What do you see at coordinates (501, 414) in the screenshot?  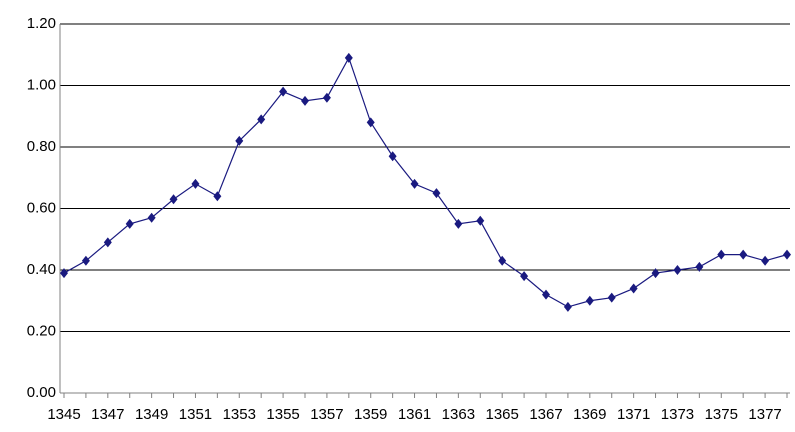 I see `x-tick-label: 1365` at bounding box center [501, 414].